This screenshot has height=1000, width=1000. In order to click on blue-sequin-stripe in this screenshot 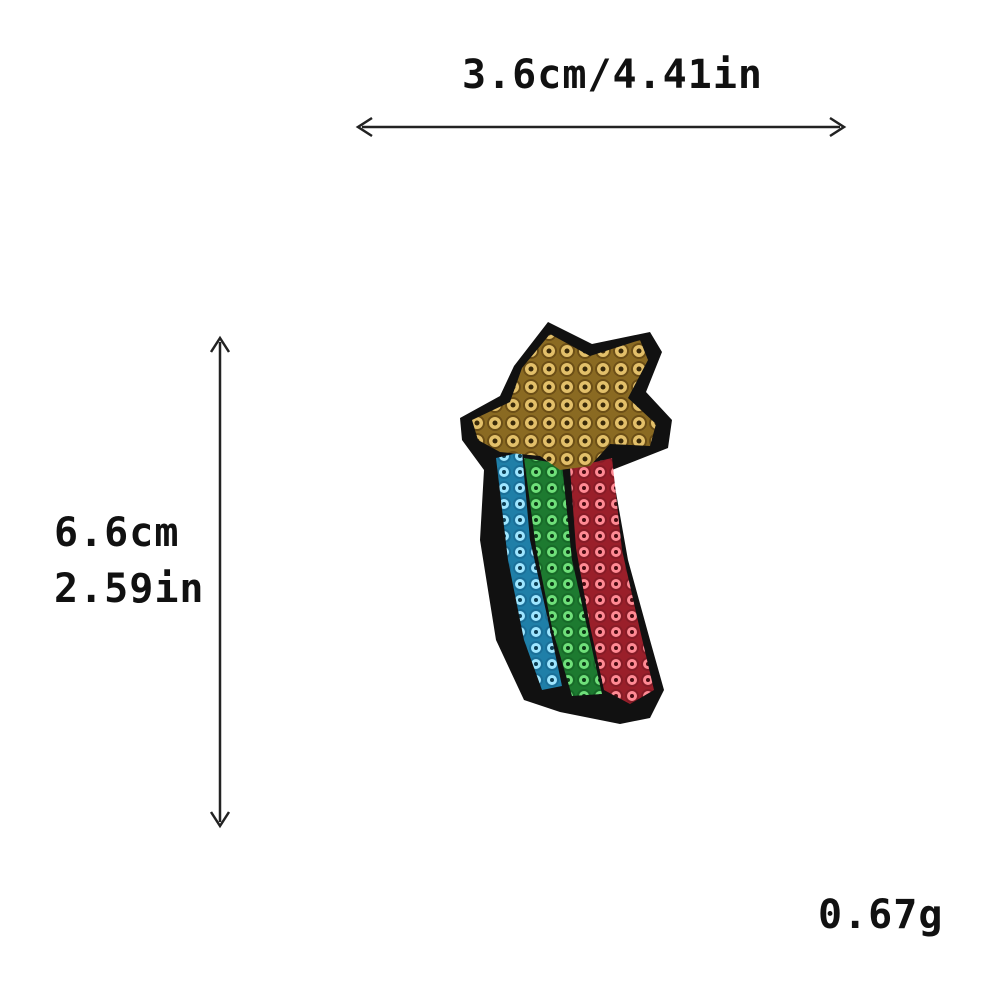, I will do `click(529, 571)`.